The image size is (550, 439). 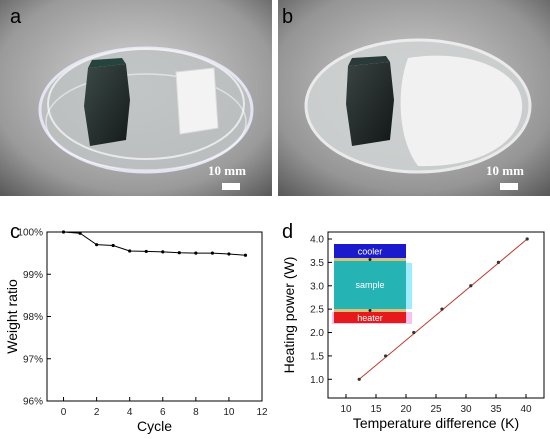 I want to click on y-tick-label: 1.0, so click(x=317, y=380).